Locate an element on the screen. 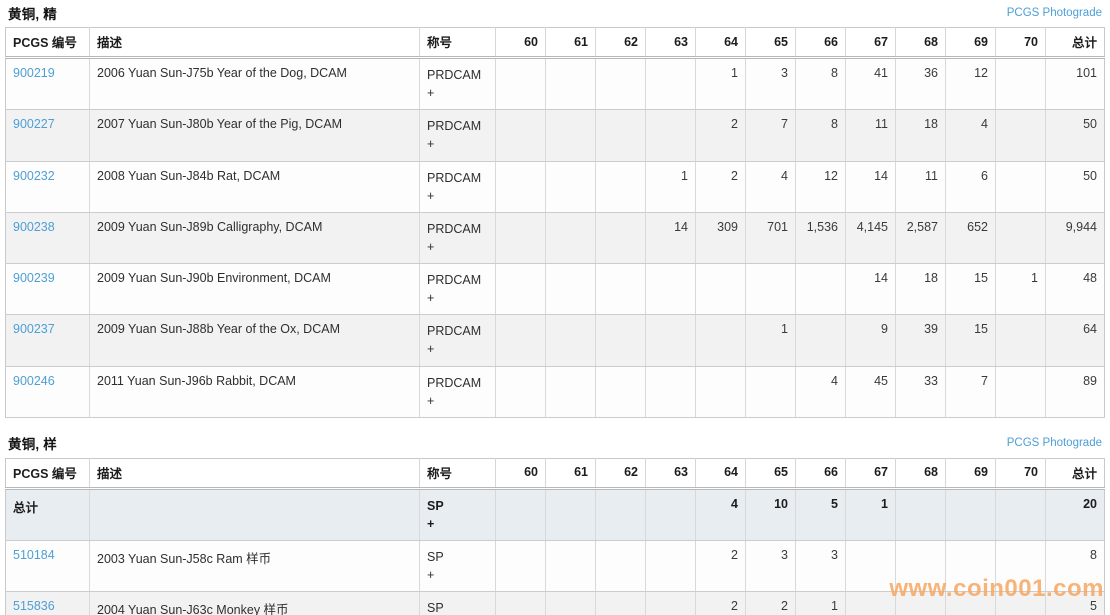 The width and height of the screenshot is (1110, 615). col-header-grade-65: 65 is located at coordinates (770, 474).